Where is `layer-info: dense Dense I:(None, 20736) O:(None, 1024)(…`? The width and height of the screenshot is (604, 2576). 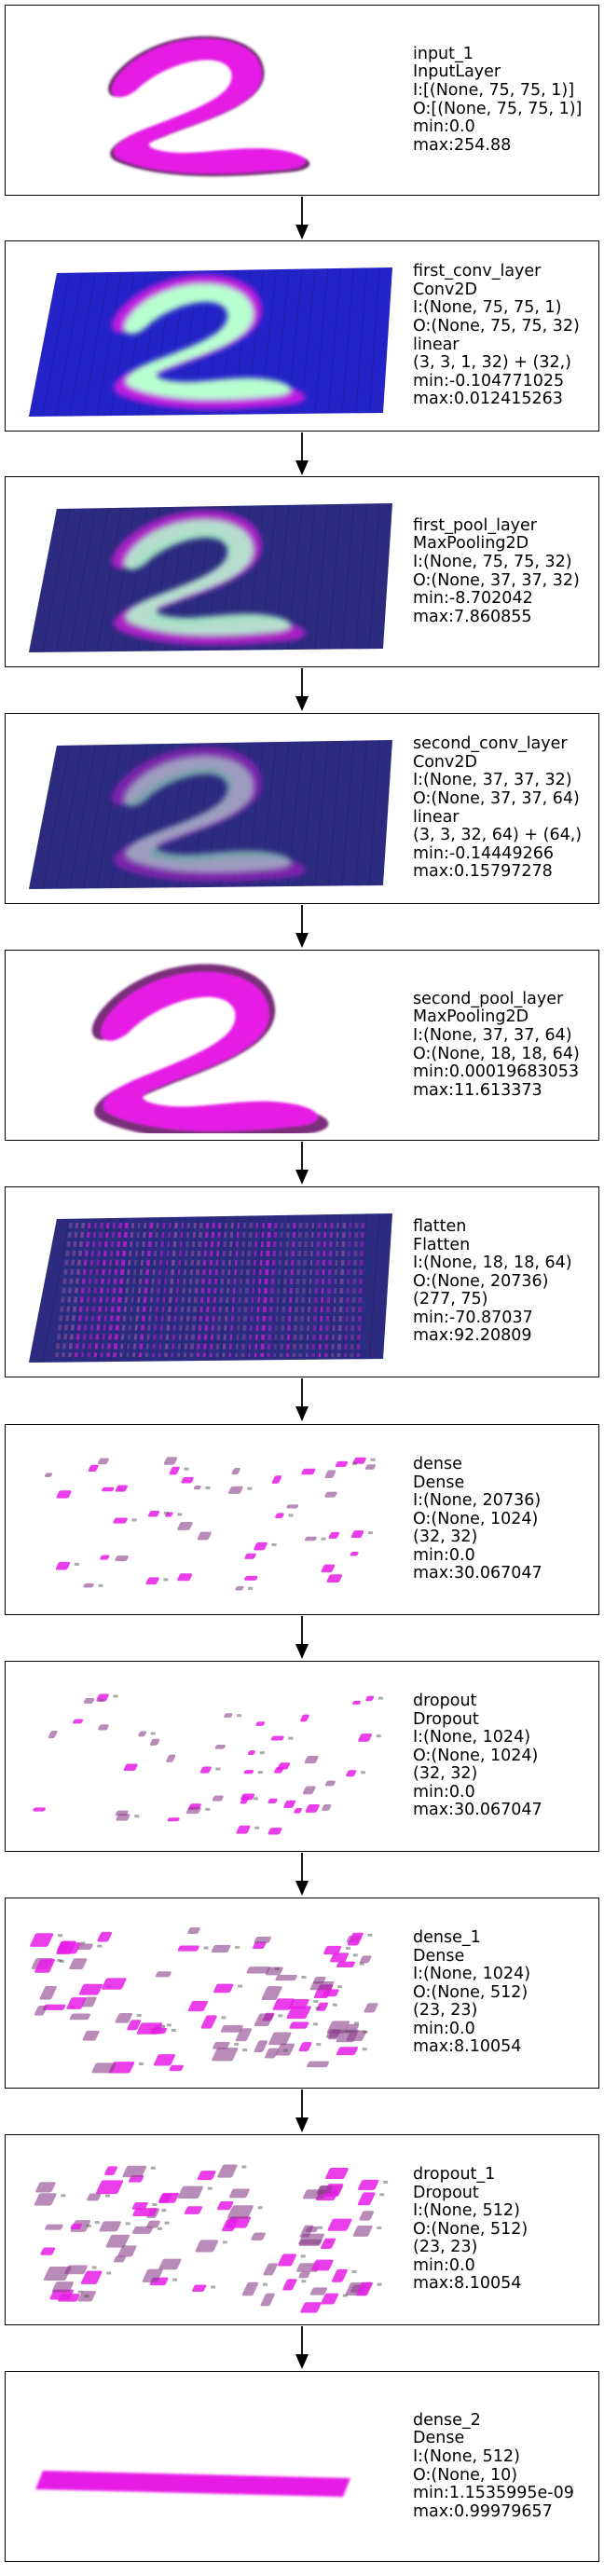
layer-info: dense Dense I:(None, 20736) O:(None, 1024)(… is located at coordinates (504, 1519).